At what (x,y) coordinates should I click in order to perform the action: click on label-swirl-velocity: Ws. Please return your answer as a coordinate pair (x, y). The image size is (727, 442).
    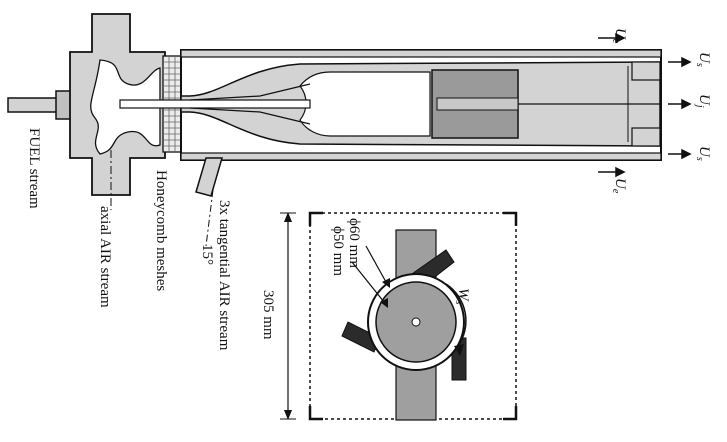
    Looking at the image, I should click on (462, 296).